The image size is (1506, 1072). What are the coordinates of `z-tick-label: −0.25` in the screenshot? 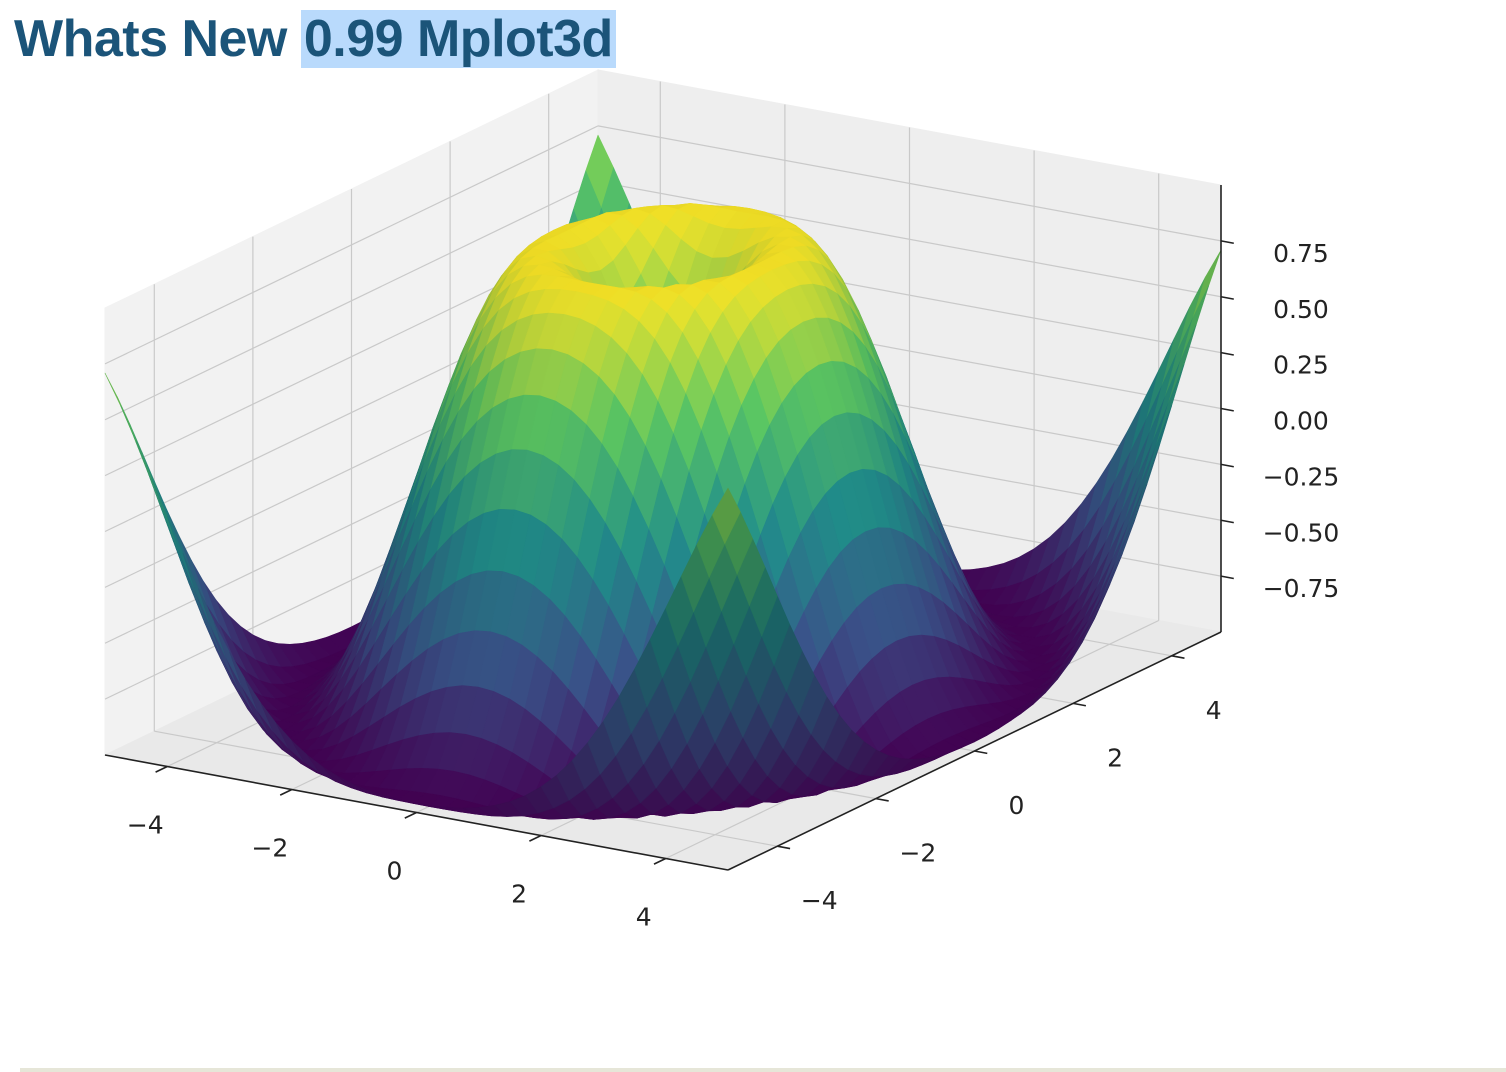 It's located at (1301, 476).